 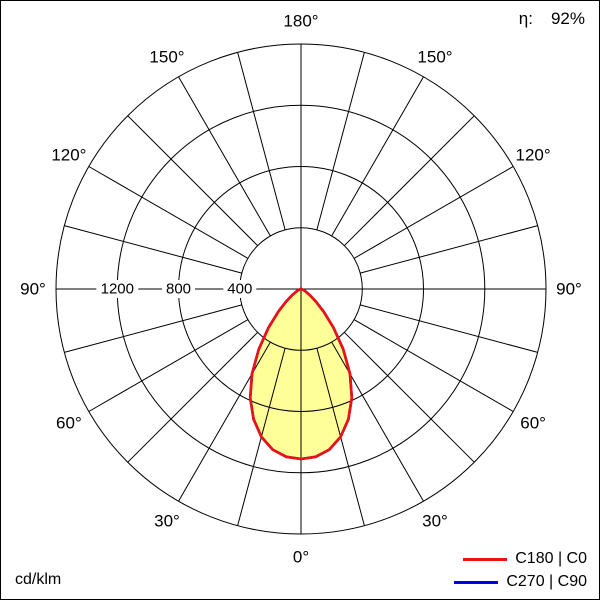 What do you see at coordinates (525, 18) in the screenshot?
I see `efficiency-label: η:` at bounding box center [525, 18].